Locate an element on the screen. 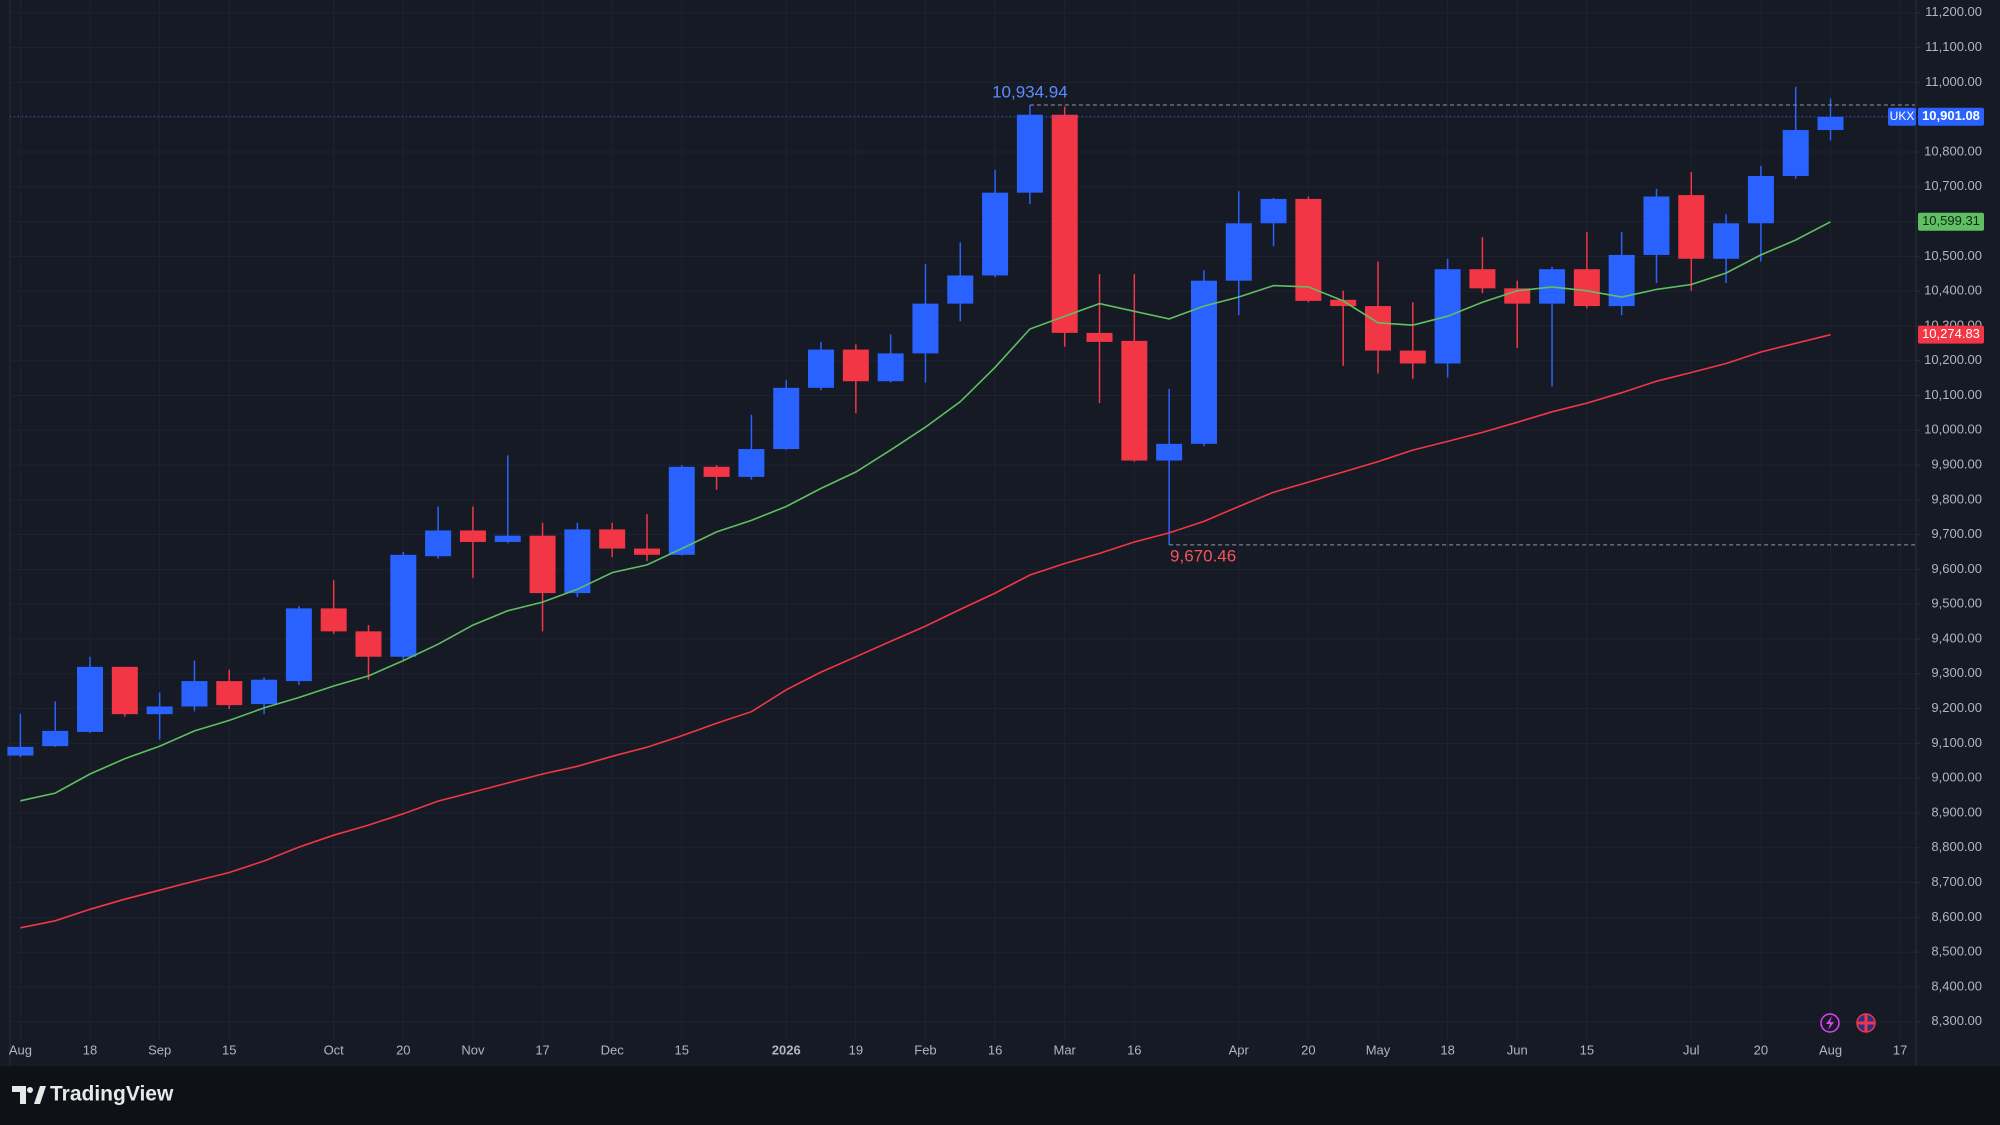  y-tick-label: 9,600.00 is located at coordinates (1956, 568).